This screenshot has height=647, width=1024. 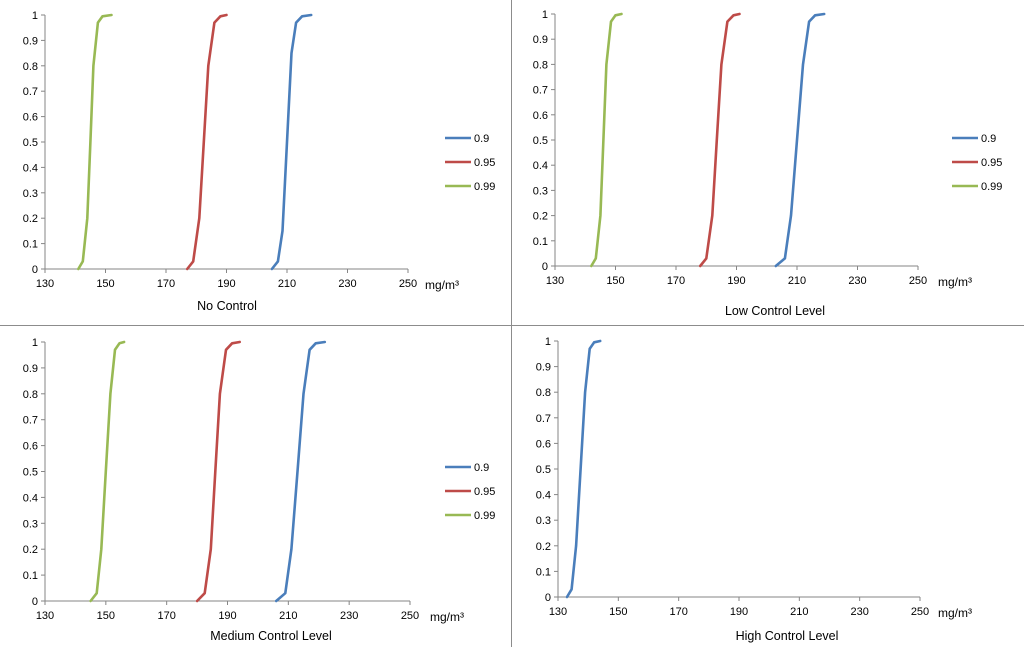 What do you see at coordinates (271, 636) in the screenshot?
I see `chart-caption: Medium Control Level` at bounding box center [271, 636].